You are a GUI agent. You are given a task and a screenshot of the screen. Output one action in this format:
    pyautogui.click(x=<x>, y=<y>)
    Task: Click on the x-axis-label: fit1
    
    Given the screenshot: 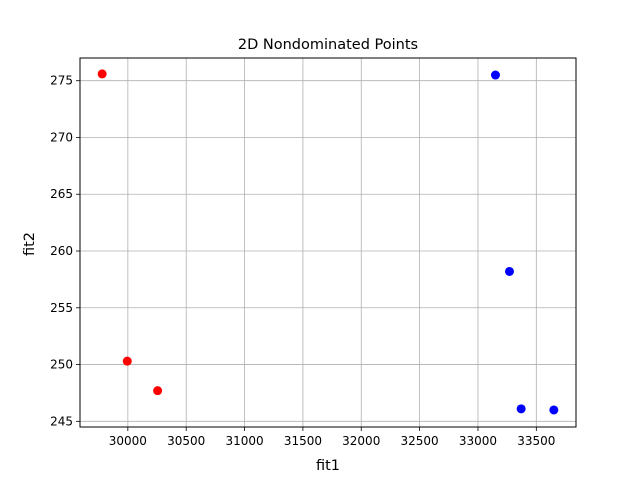 What is the action you would take?
    pyautogui.click(x=328, y=466)
    